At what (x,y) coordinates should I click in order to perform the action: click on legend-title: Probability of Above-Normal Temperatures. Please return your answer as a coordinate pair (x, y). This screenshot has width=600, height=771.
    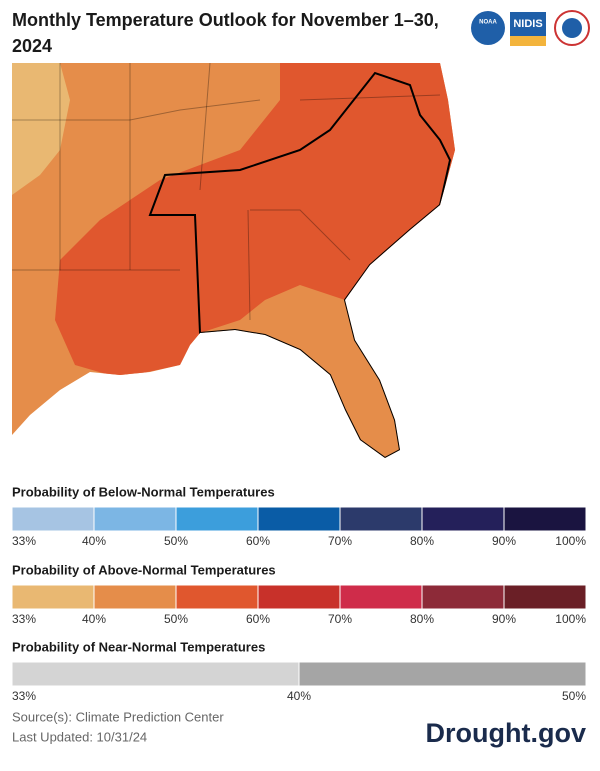
    Looking at the image, I should click on (144, 569).